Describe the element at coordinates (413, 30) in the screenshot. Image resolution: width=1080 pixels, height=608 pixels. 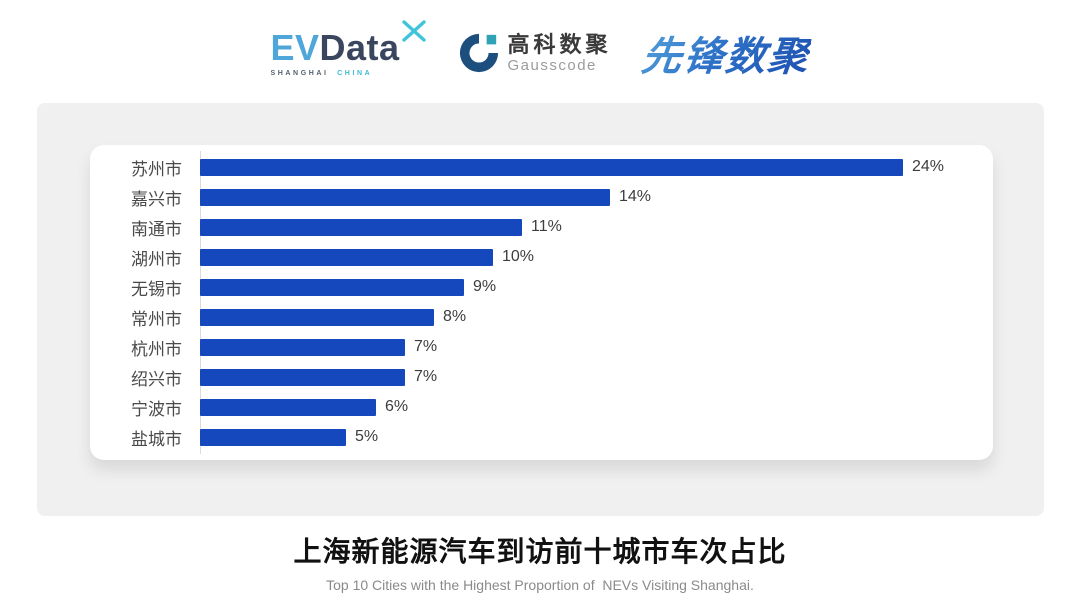
I see `evdata-x-mark-icon` at that location.